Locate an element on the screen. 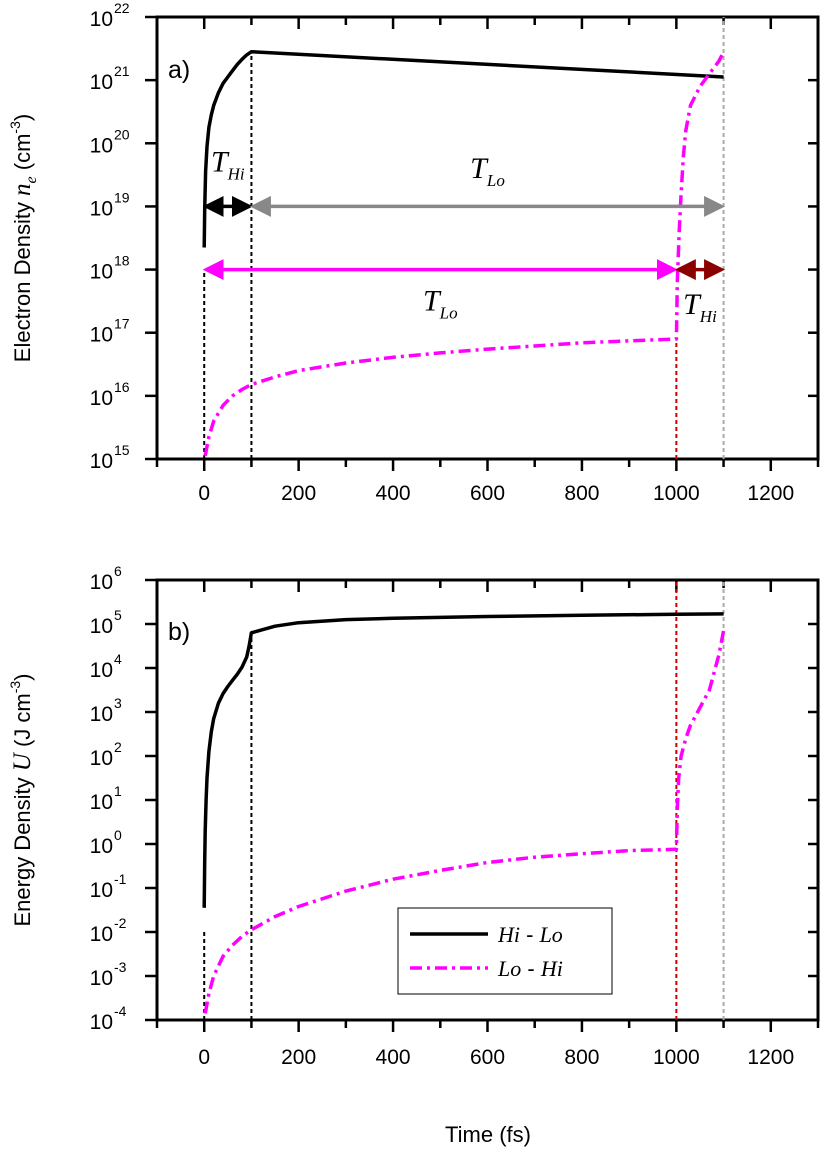  y-tick-exponent: 16 is located at coordinates (122, 387).